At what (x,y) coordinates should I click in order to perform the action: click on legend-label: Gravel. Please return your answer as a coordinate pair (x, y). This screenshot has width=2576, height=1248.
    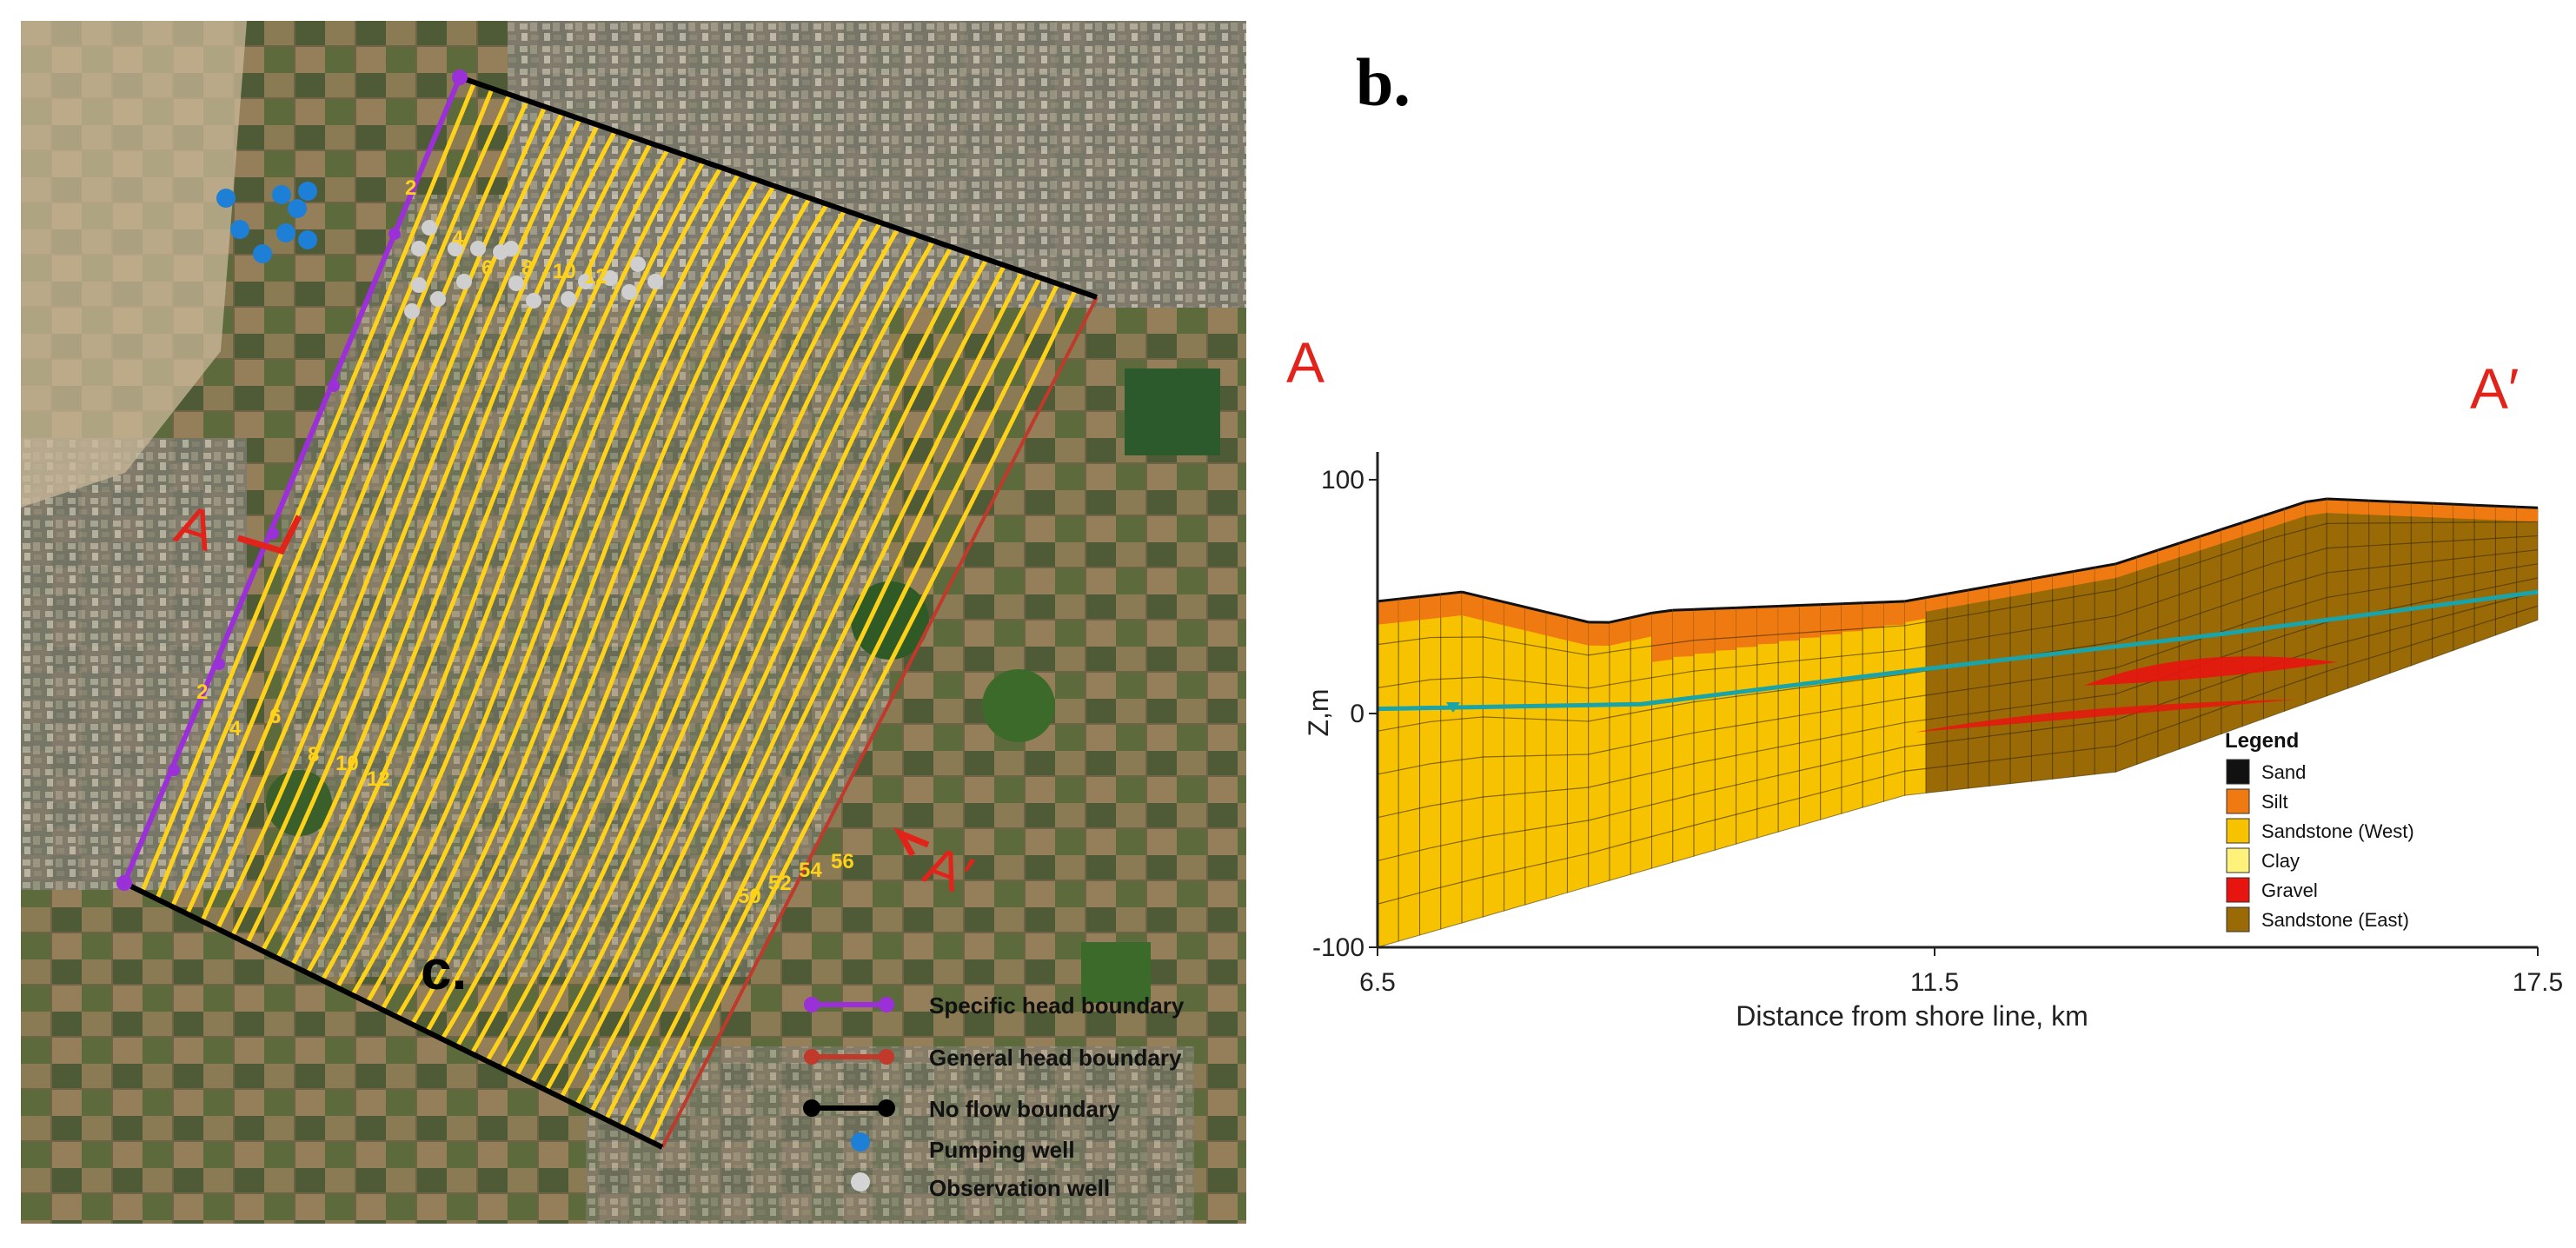
    Looking at the image, I should click on (2289, 890).